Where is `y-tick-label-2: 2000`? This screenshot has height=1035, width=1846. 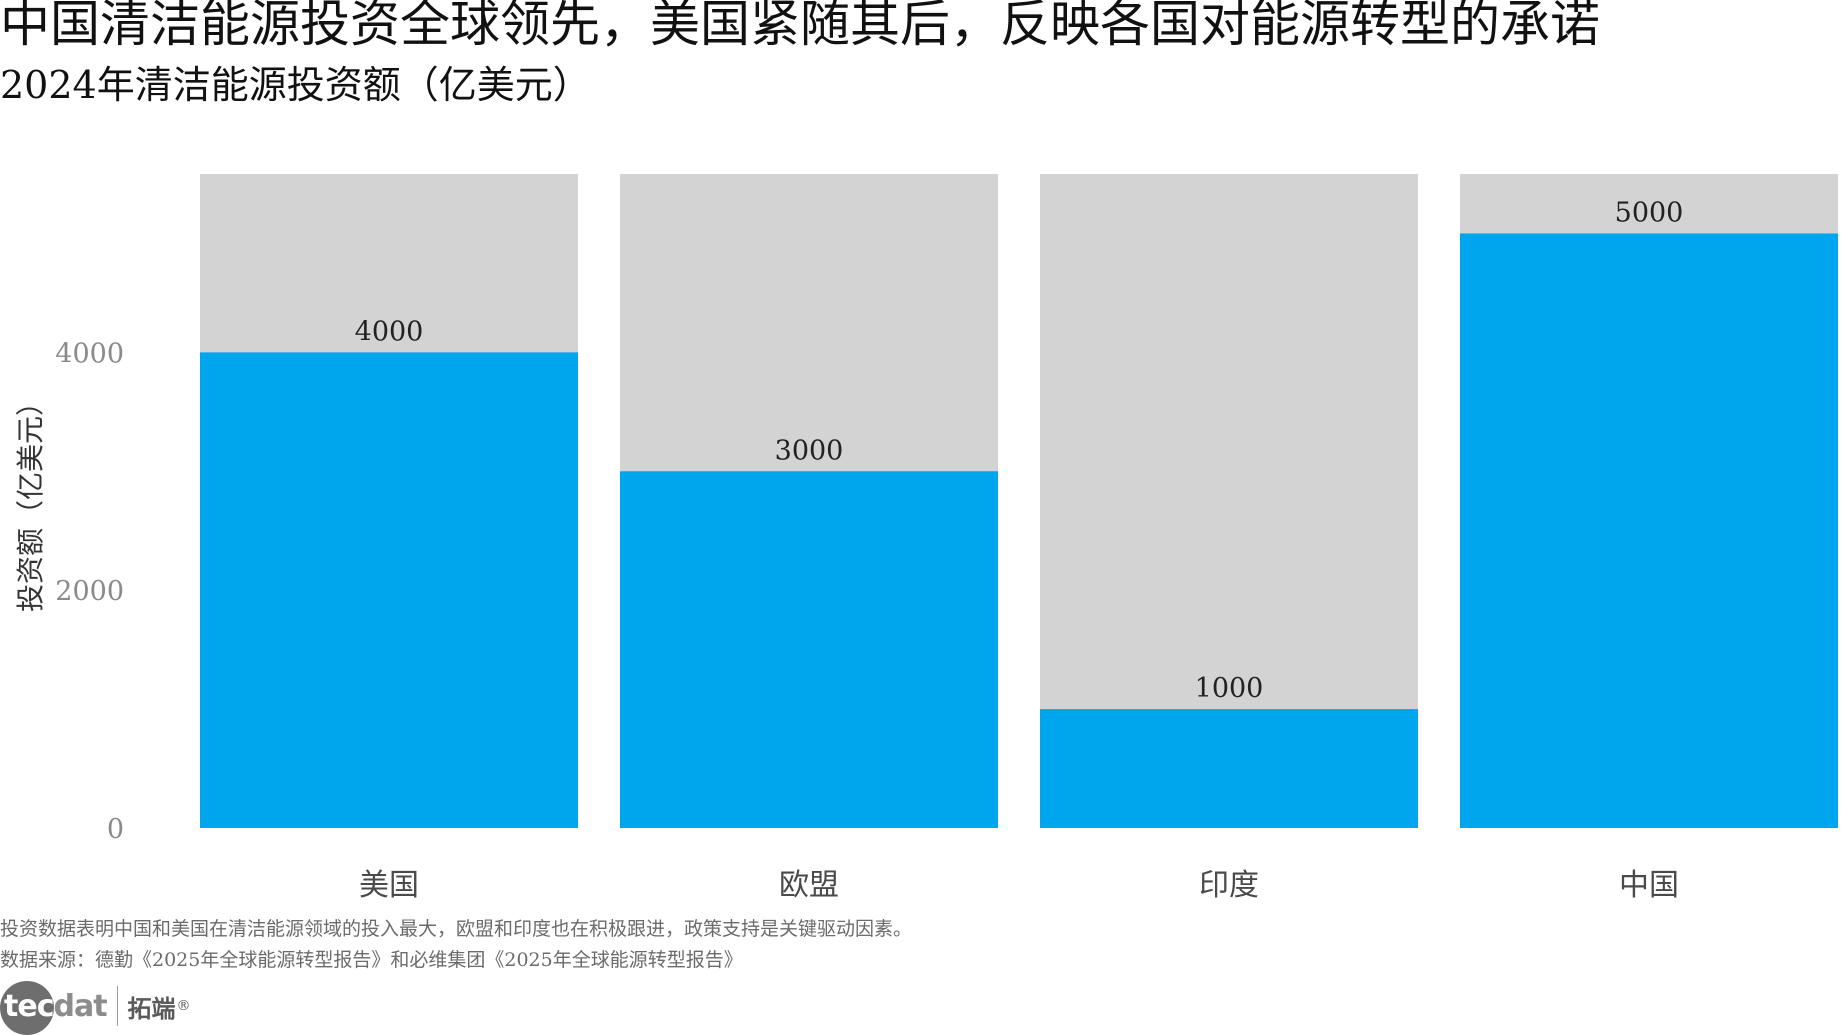
y-tick-label-2: 2000 is located at coordinates (89, 591).